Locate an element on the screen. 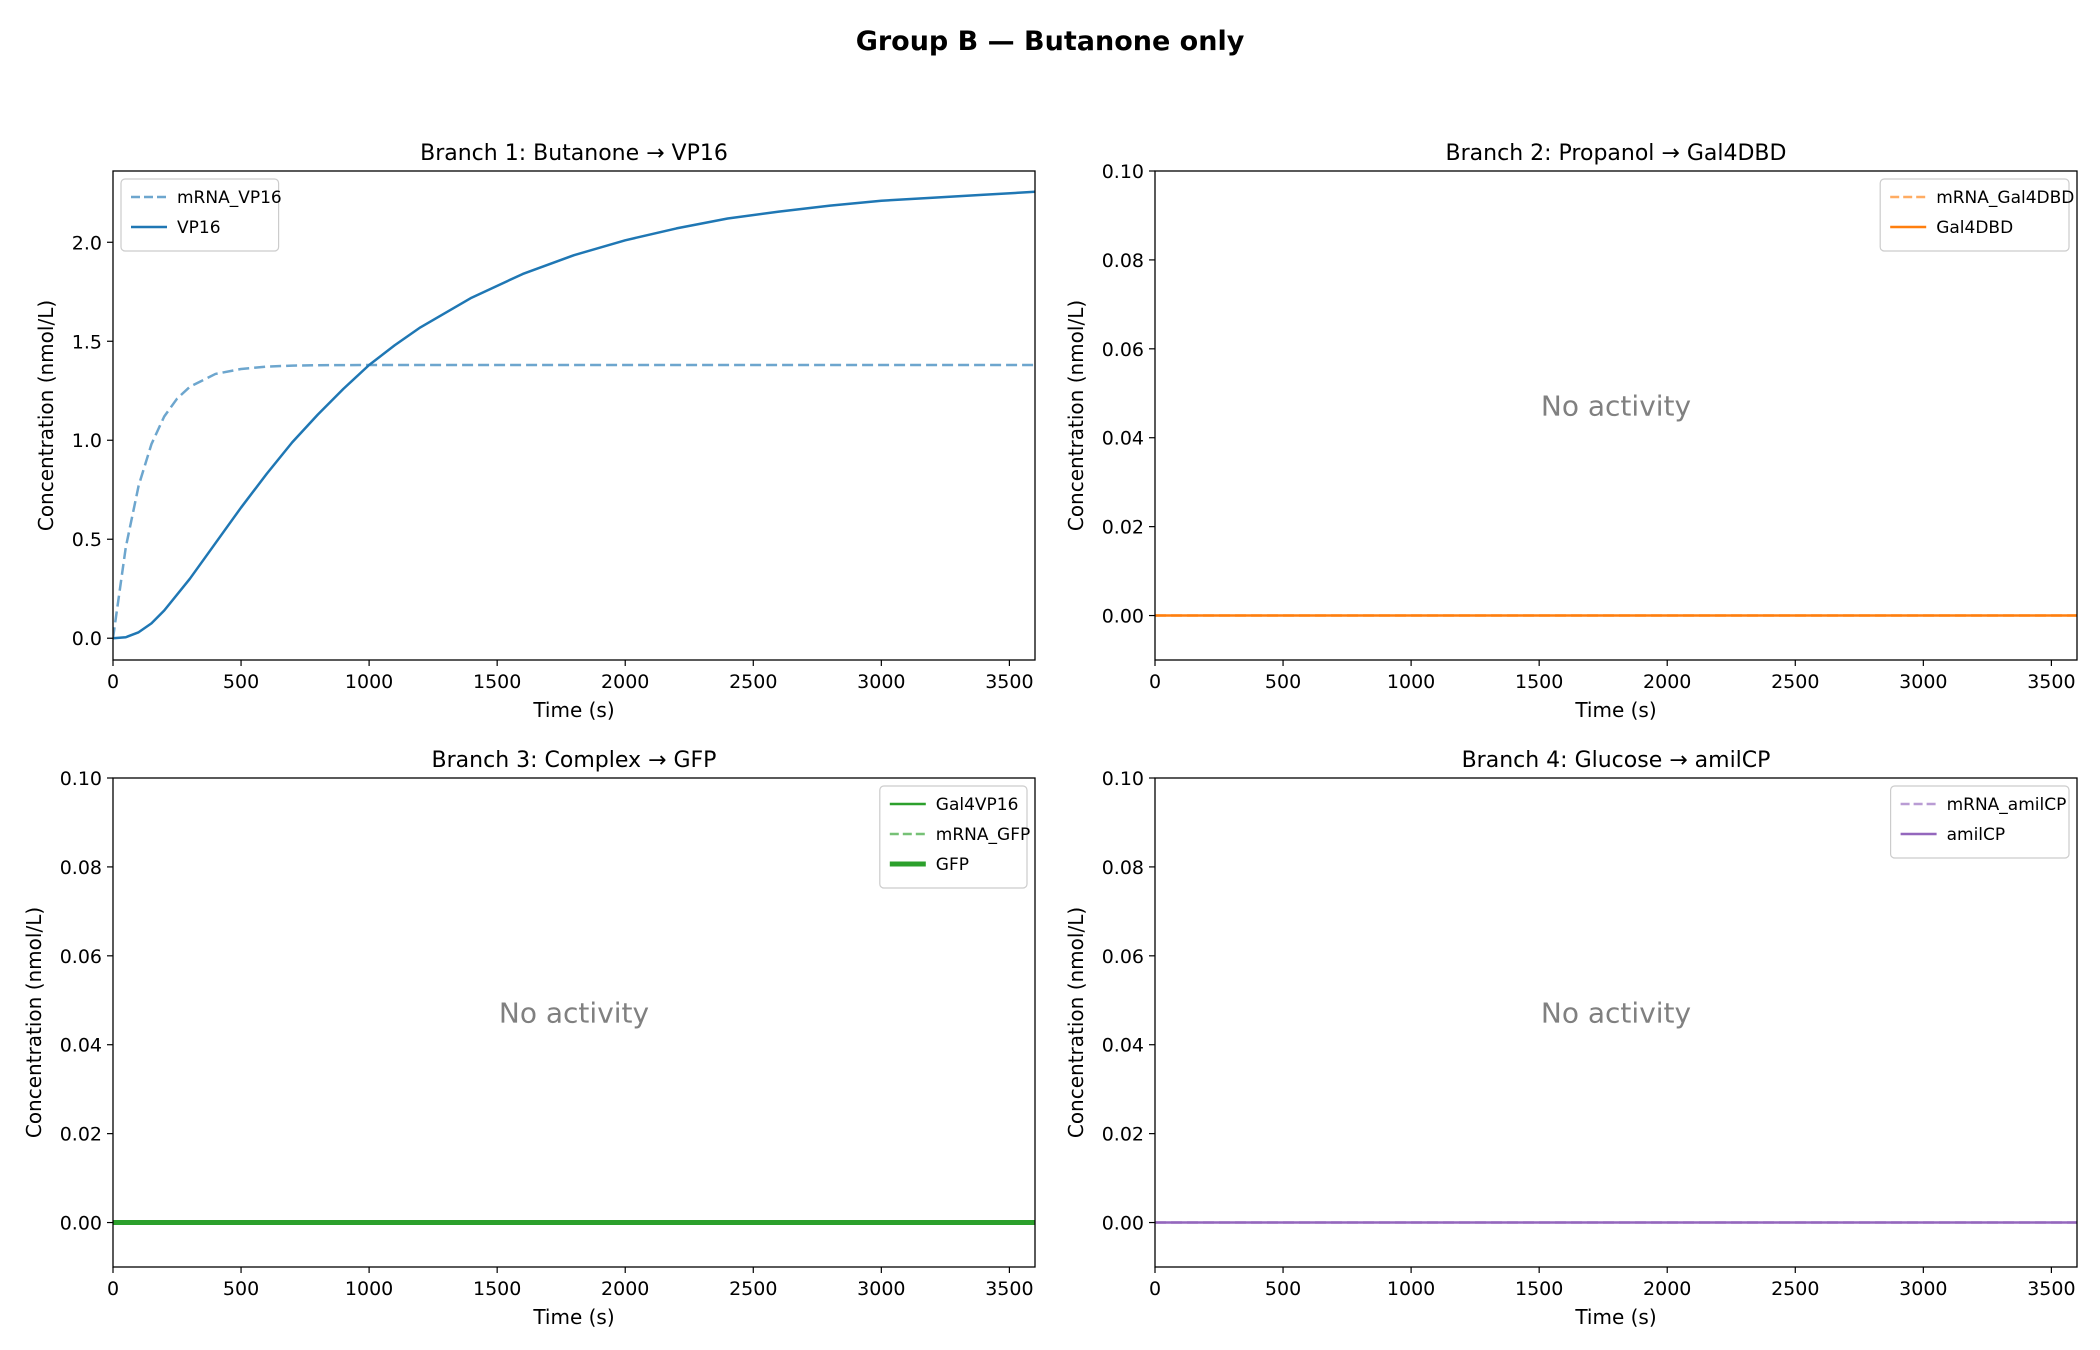 The image size is (2100, 1350). y-tick-label: 0.0 is located at coordinates (87, 639).